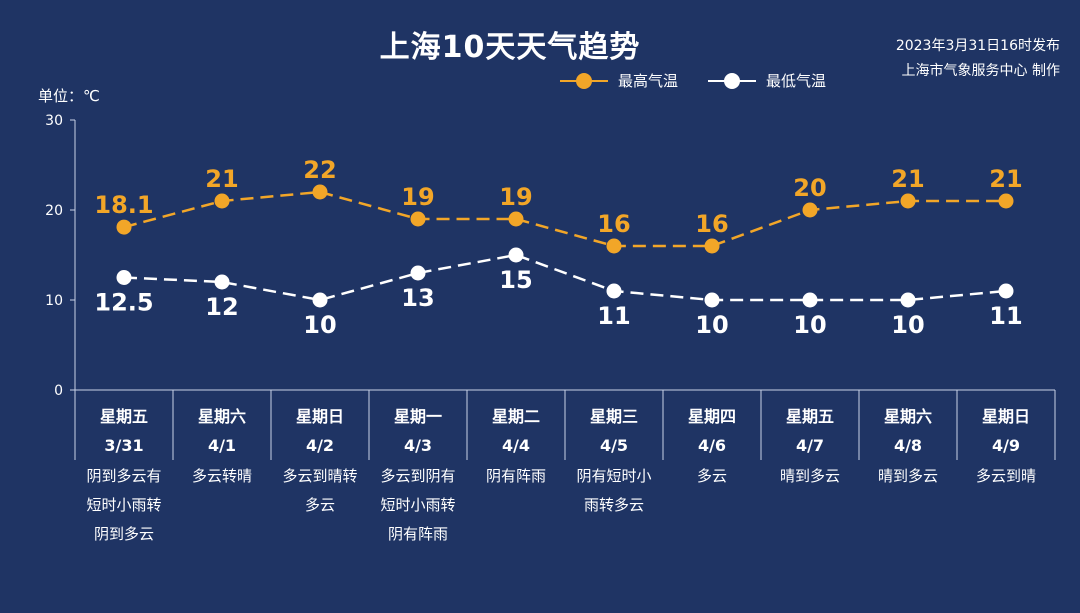  Describe the element at coordinates (124, 476) in the screenshot. I see `weather-line: 阴到多云有` at that location.